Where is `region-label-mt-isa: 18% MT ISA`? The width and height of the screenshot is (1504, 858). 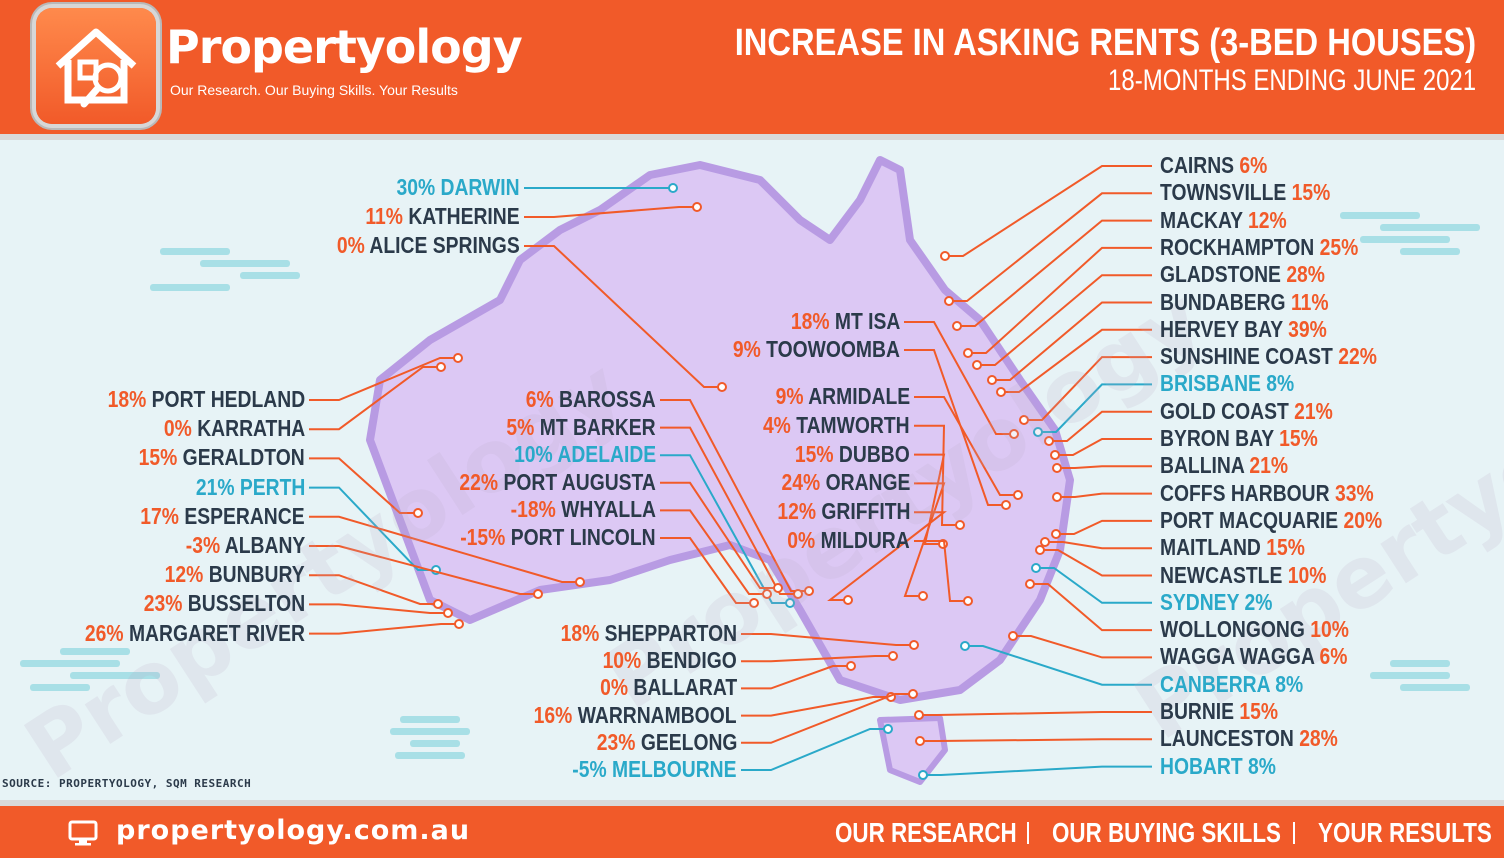
region-label-mt-isa: 18% MT ISA is located at coordinates (845, 321).